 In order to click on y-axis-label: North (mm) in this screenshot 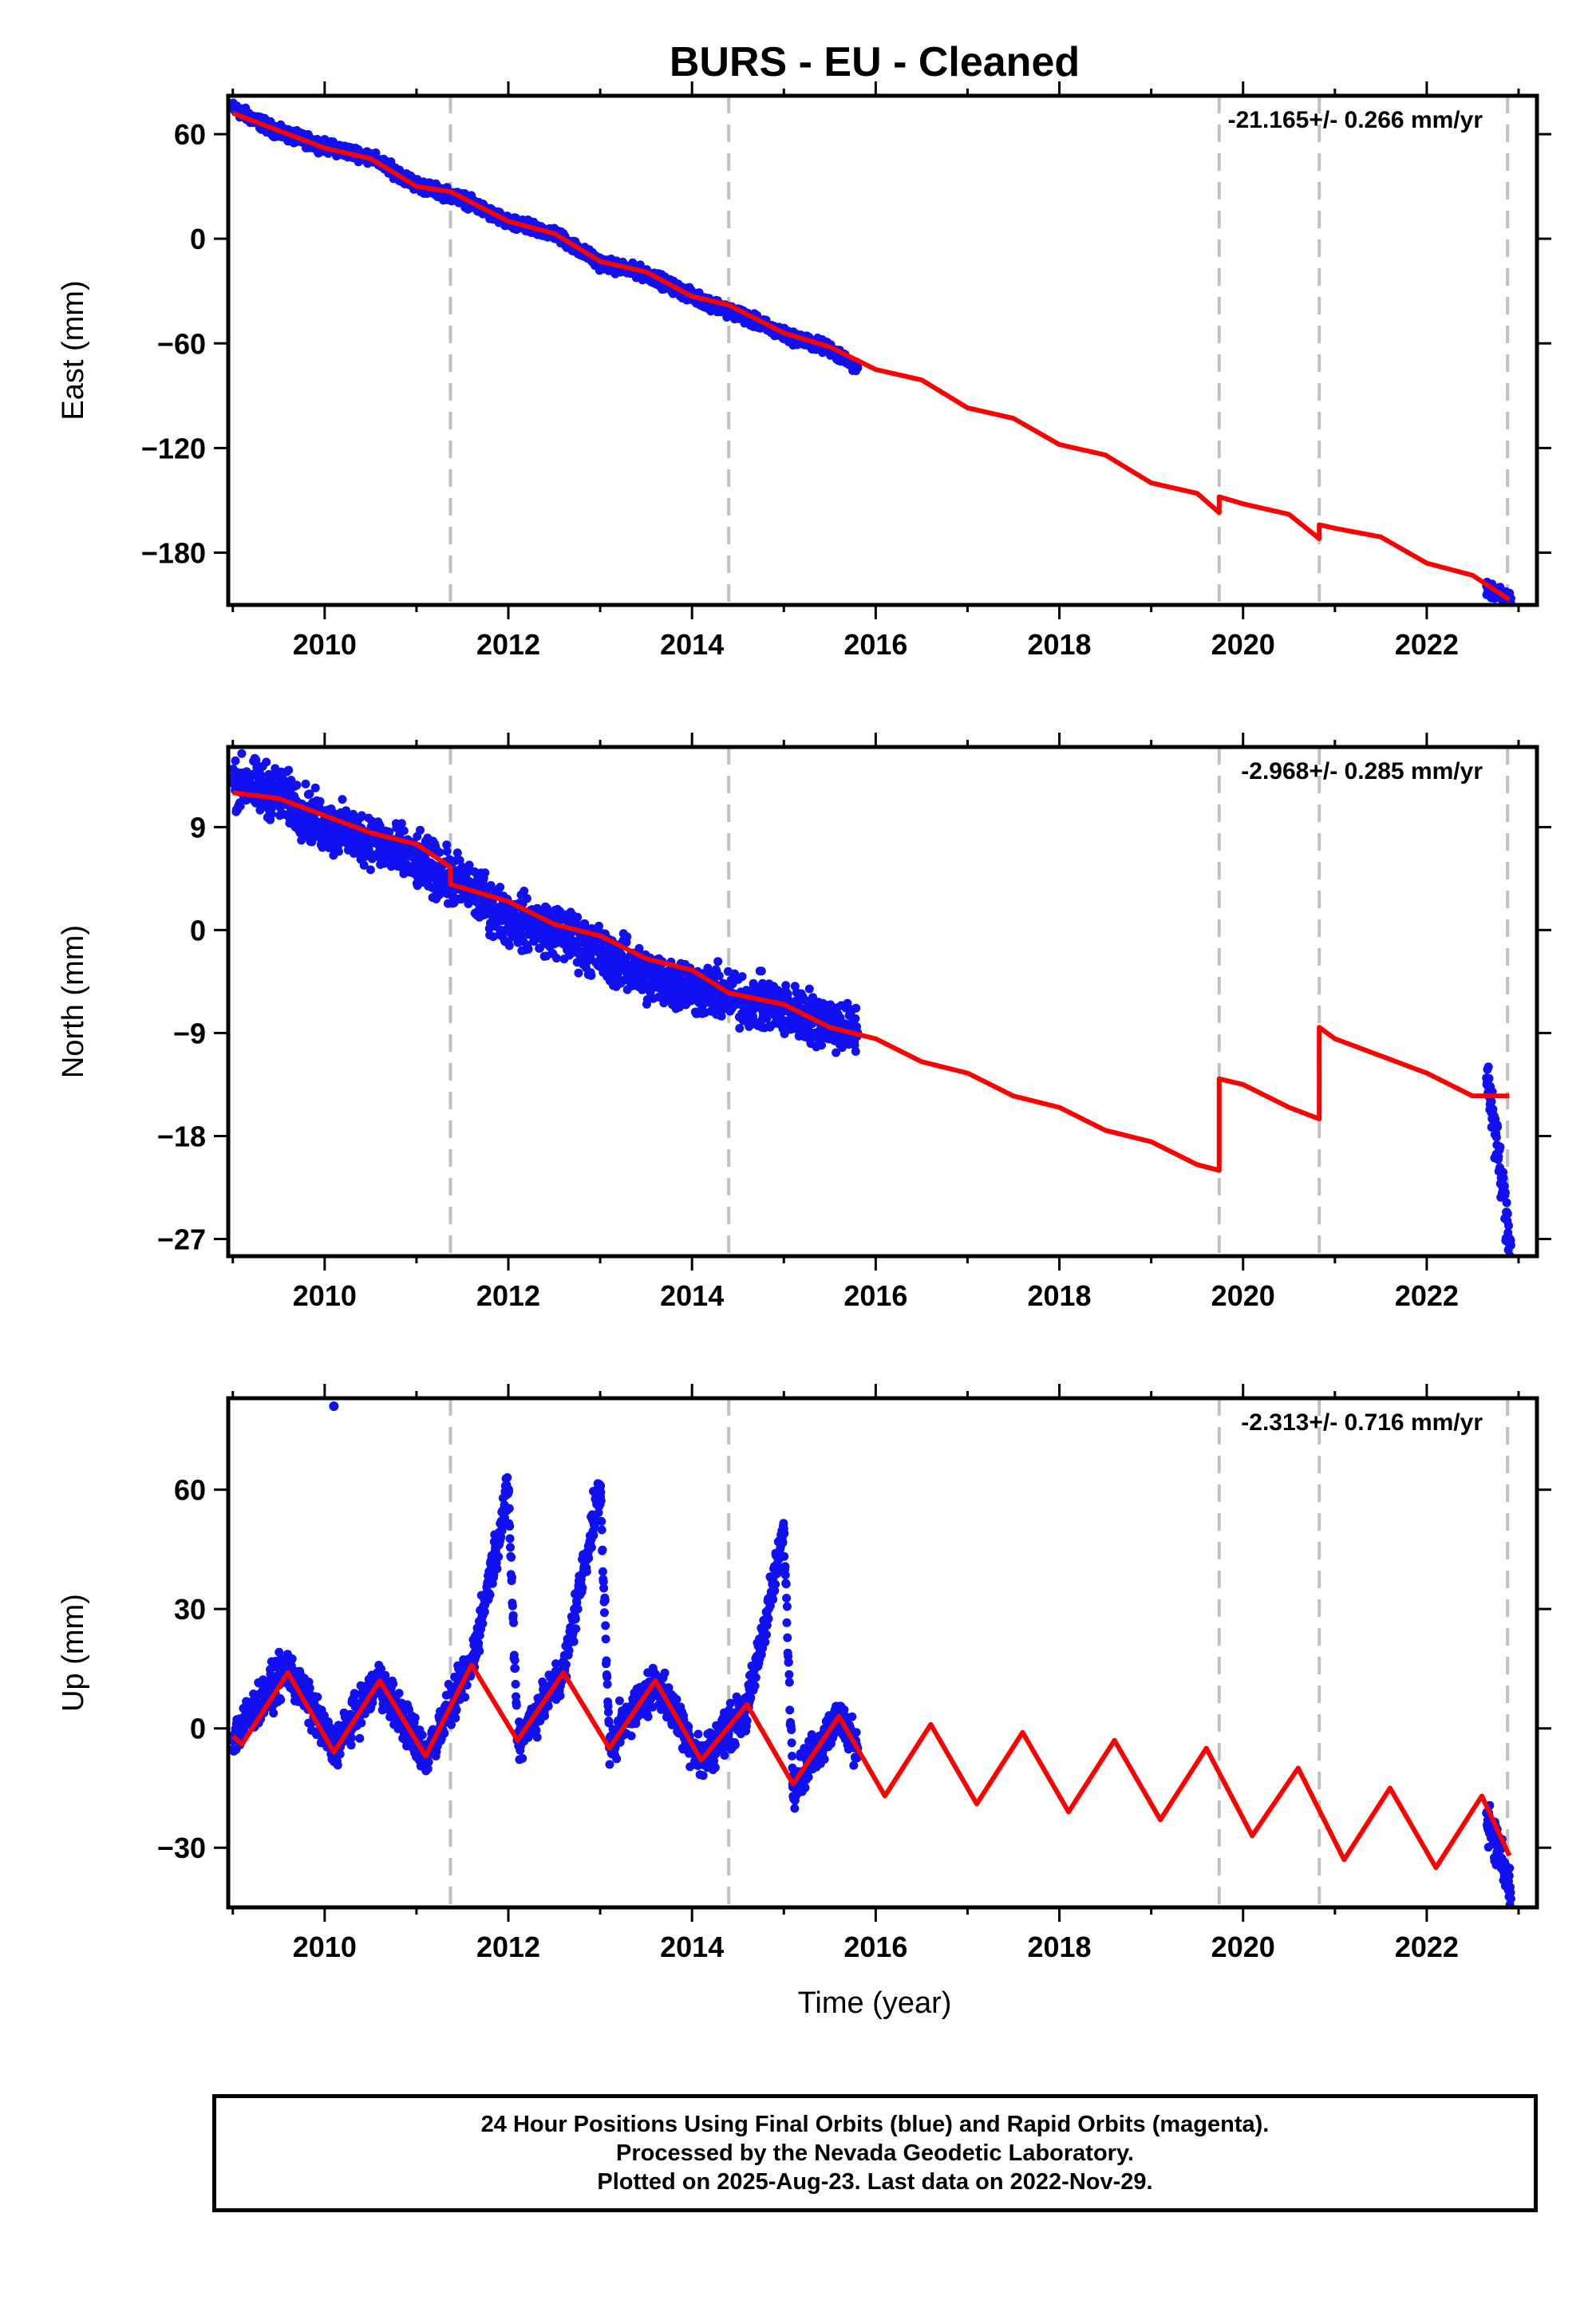, I will do `click(73, 1001)`.